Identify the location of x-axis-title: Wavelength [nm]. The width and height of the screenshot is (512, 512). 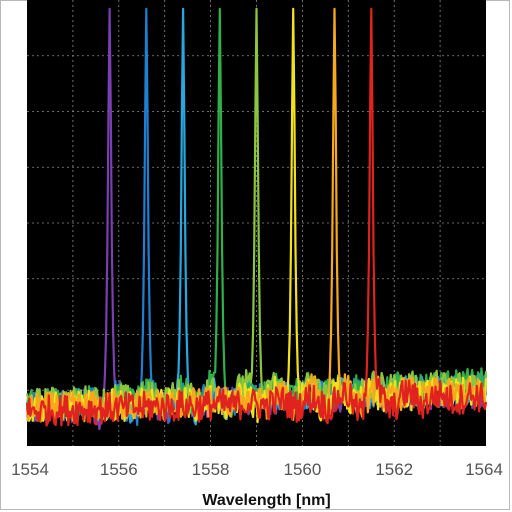
(266, 500).